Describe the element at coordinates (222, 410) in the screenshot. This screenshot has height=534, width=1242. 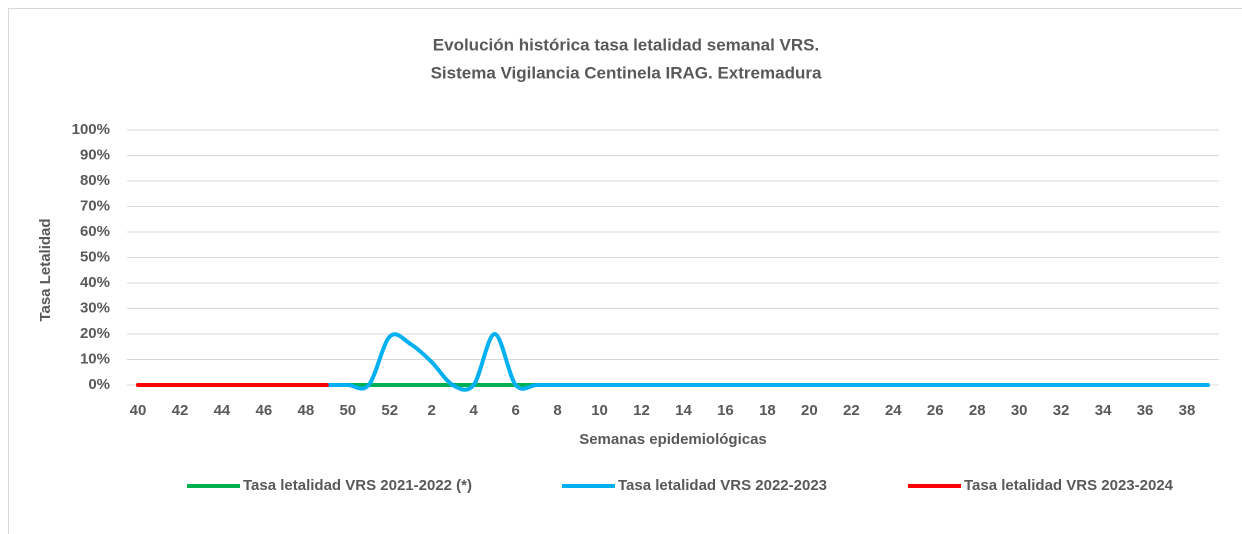
I see `x-tick-label: 44` at that location.